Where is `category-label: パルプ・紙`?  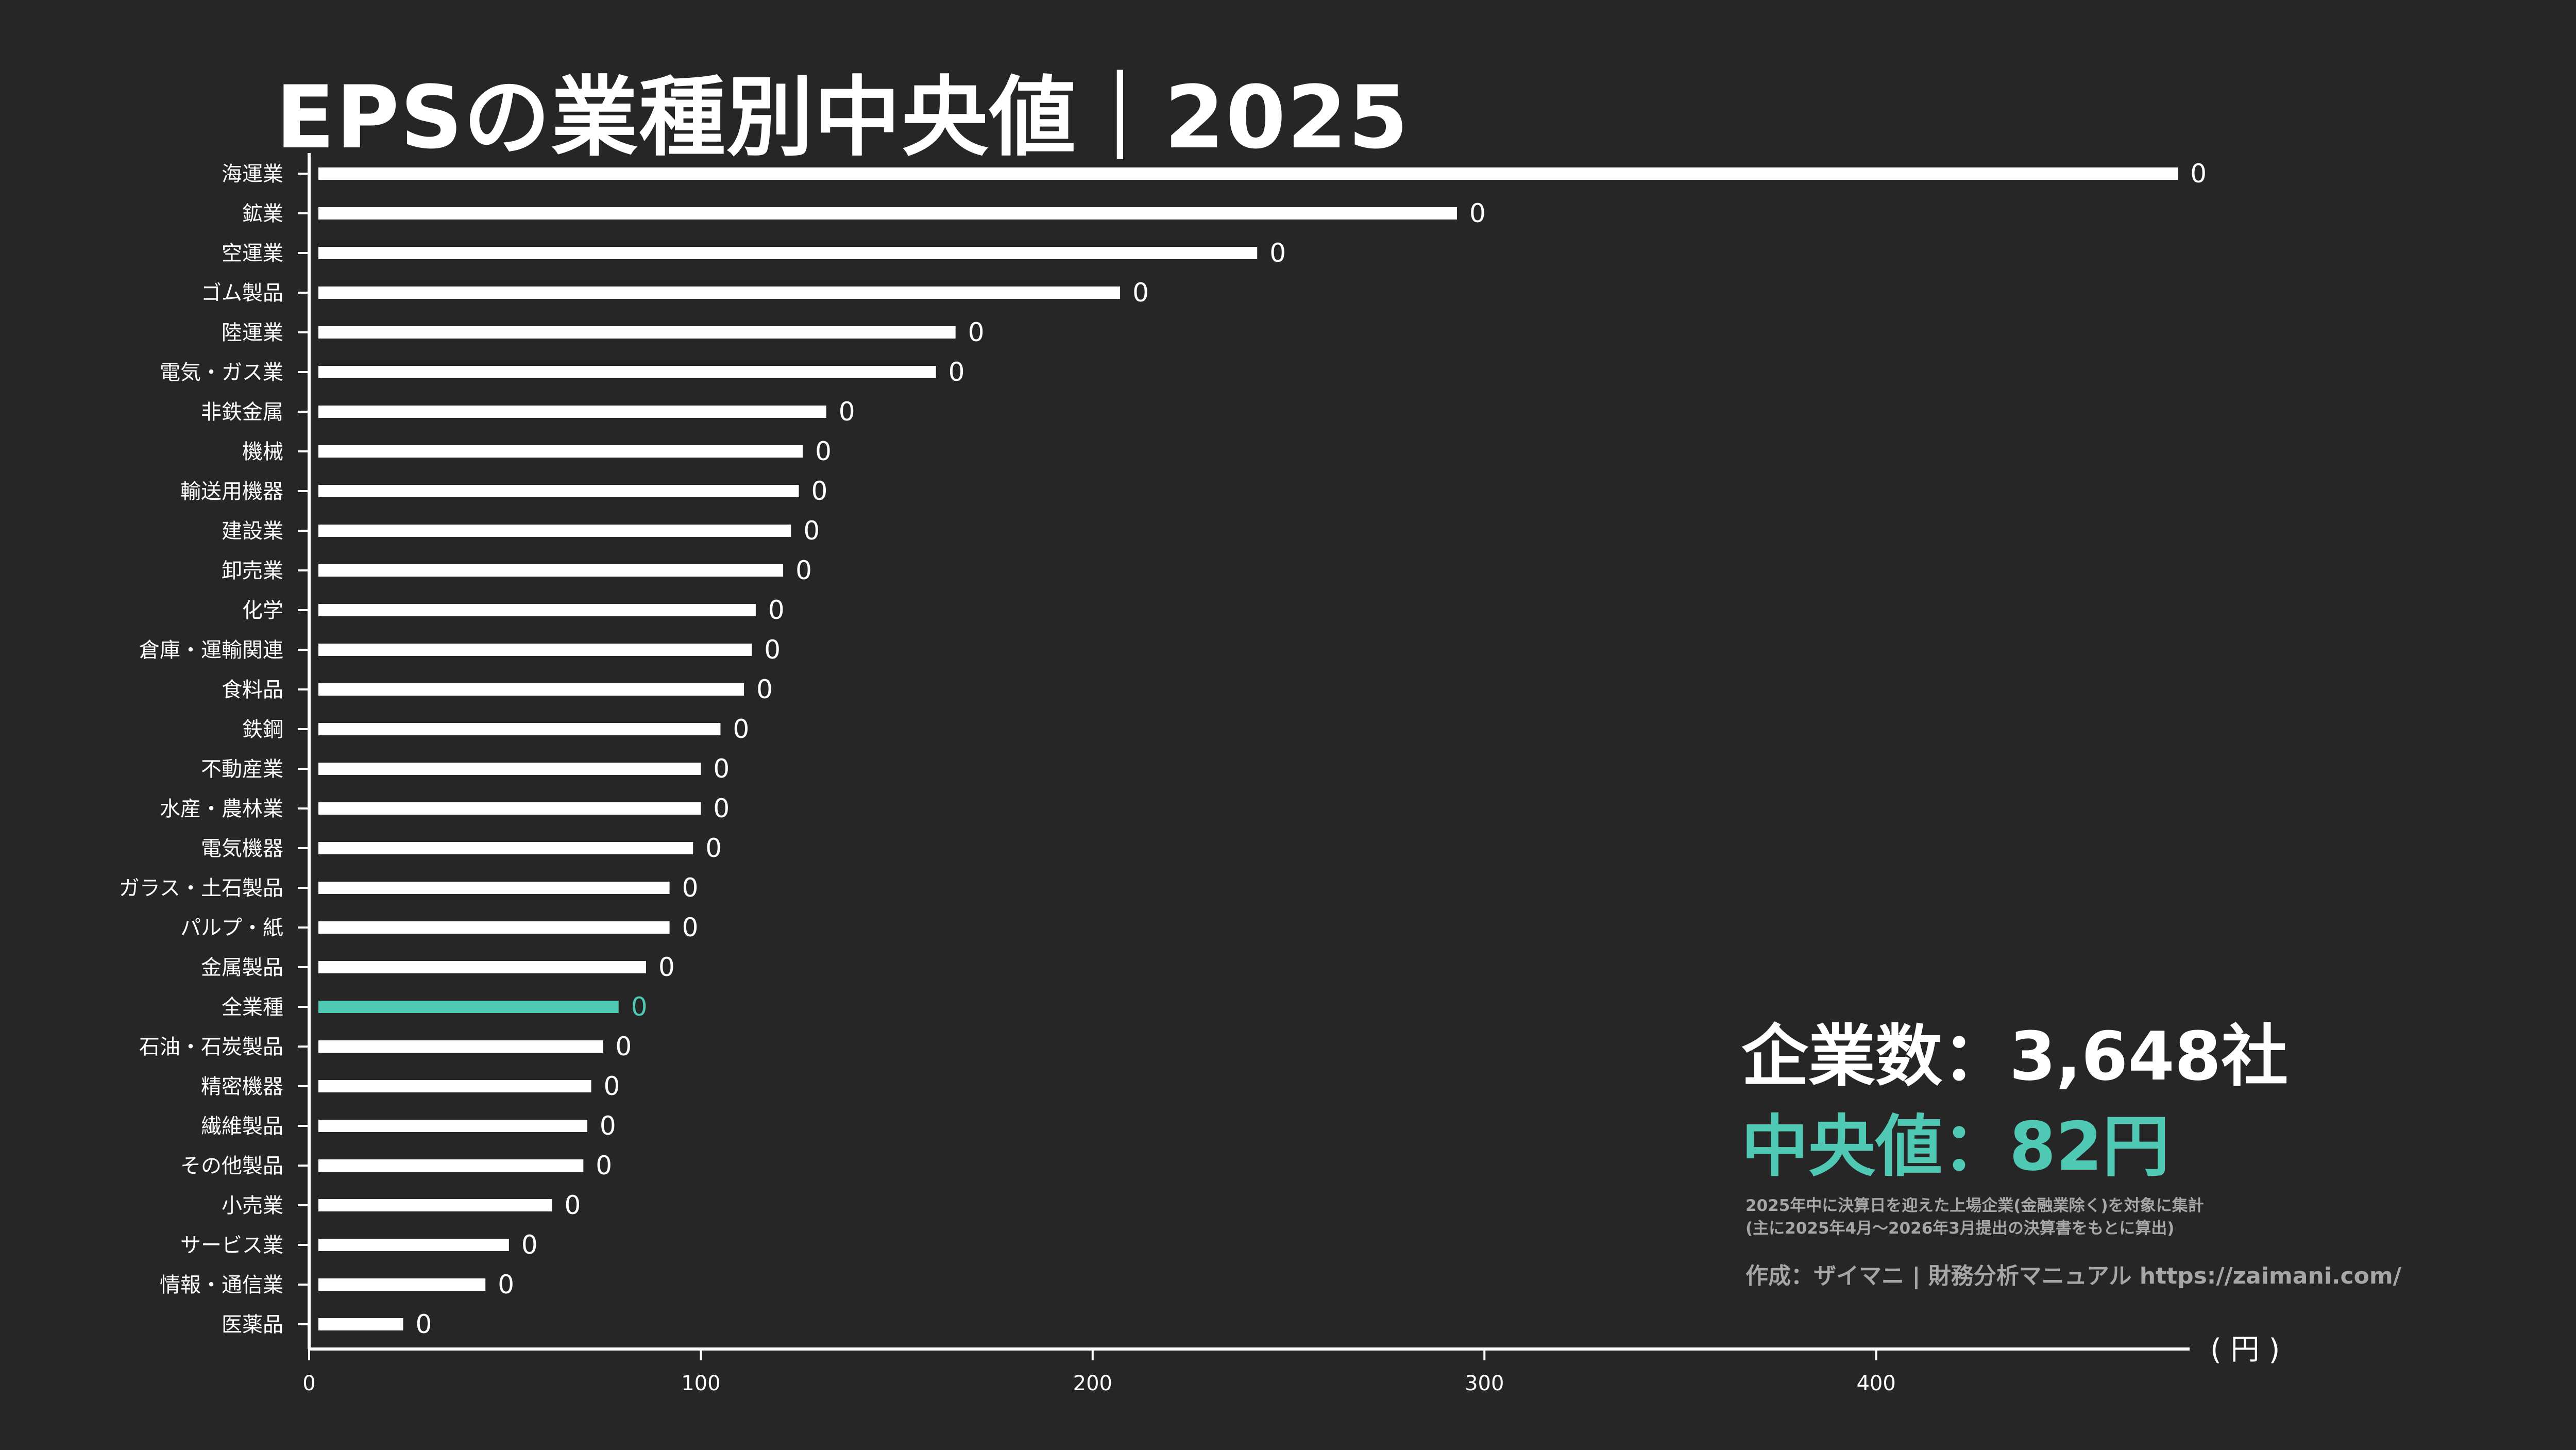 category-label: パルプ・紙 is located at coordinates (231, 928).